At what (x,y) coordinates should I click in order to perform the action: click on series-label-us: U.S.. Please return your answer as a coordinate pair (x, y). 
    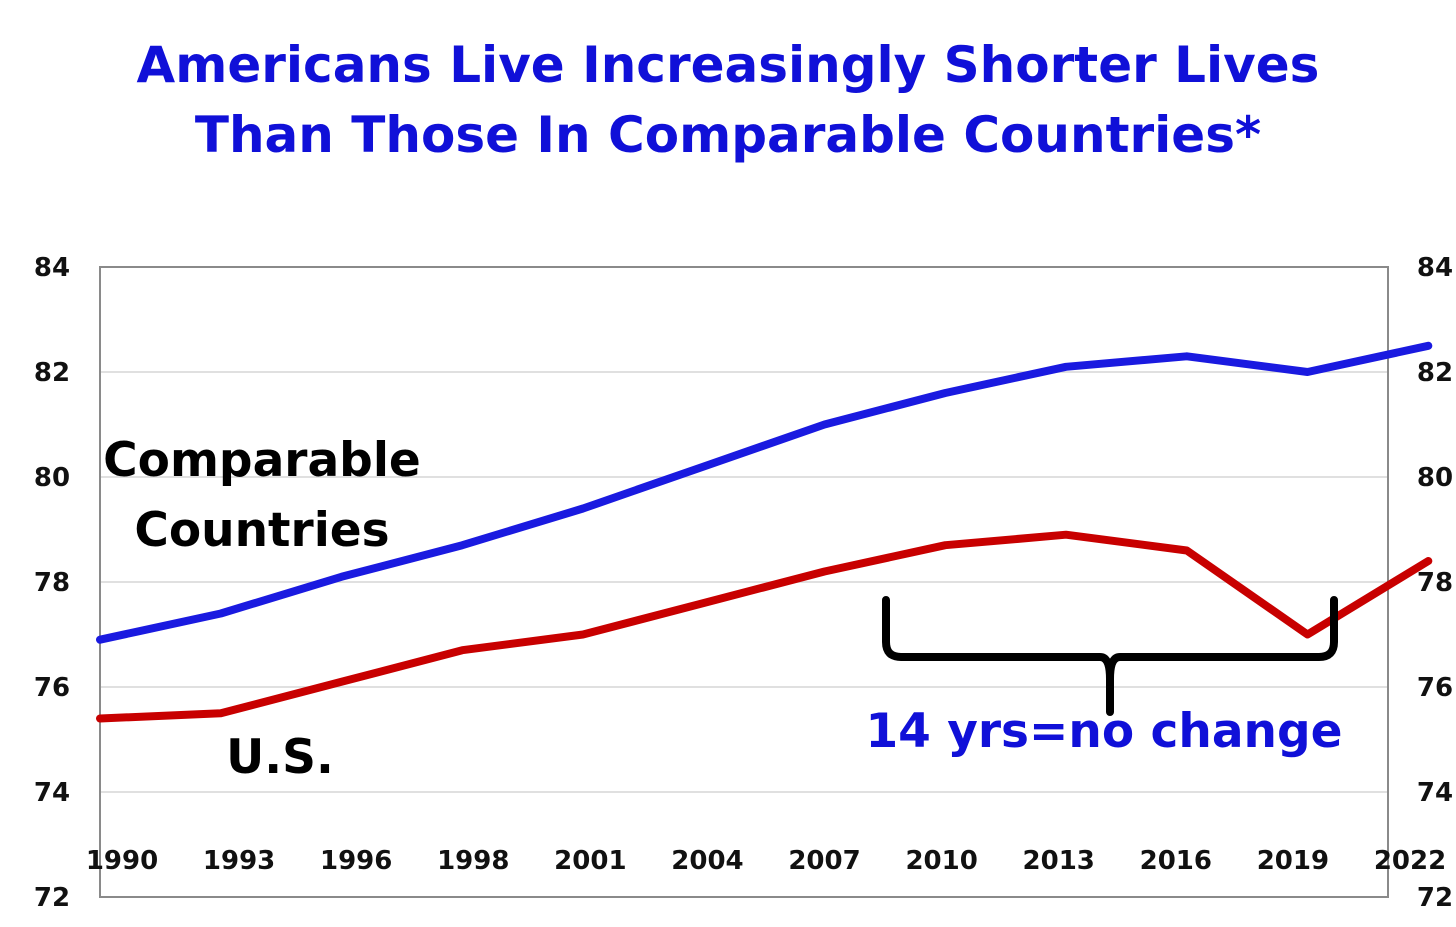
    Looking at the image, I should click on (280, 757).